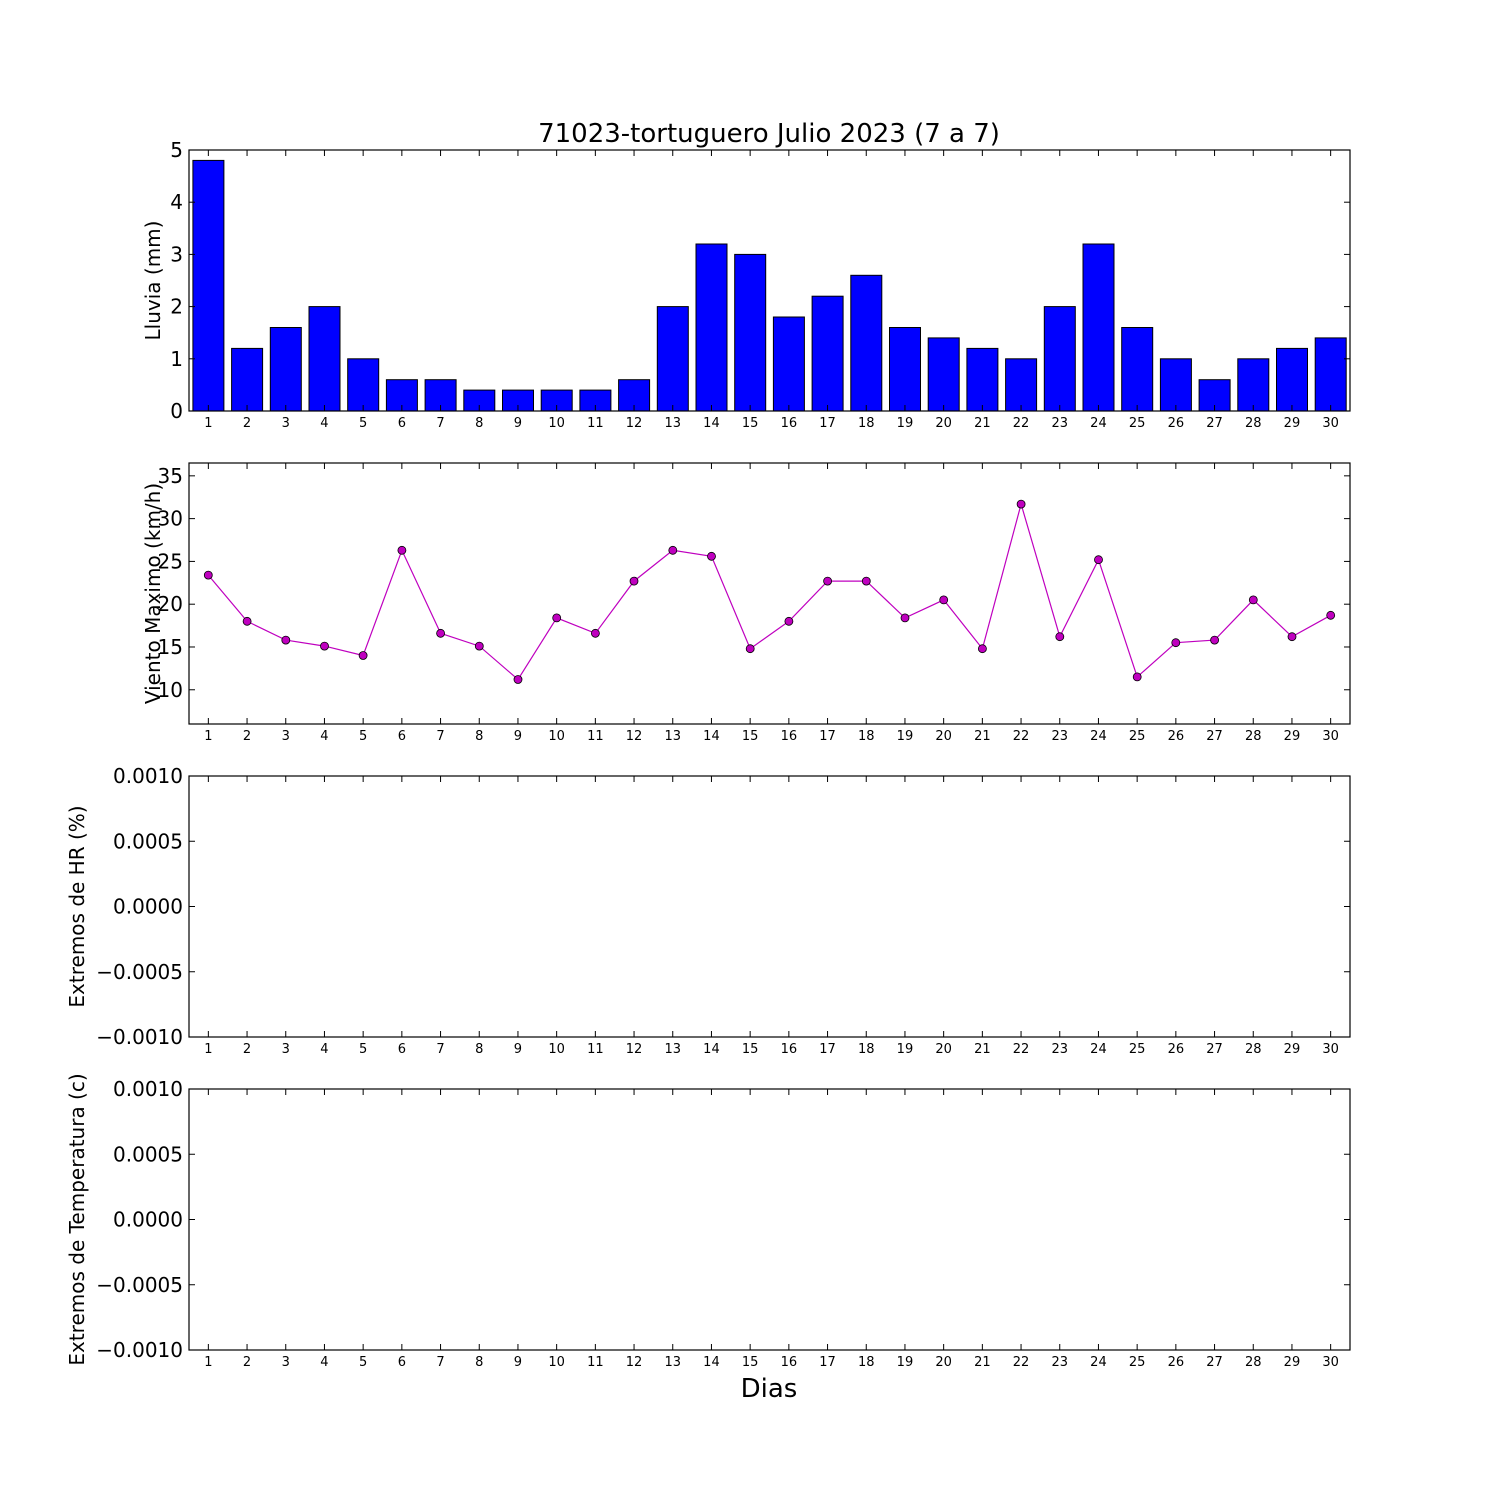 The image size is (1500, 1500). I want to click on y-tick-label: 35, so click(170, 476).